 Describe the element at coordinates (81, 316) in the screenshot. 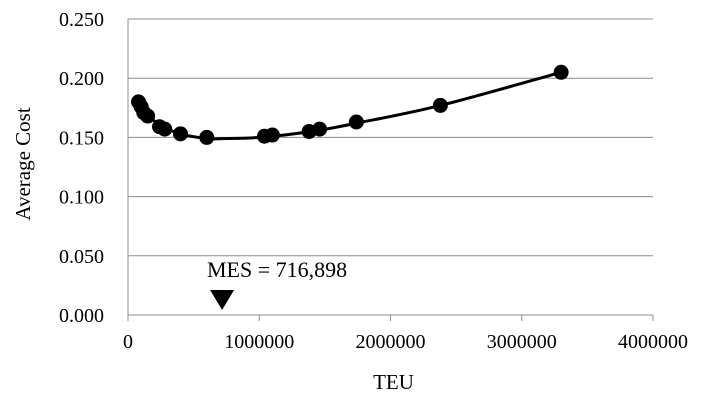

I see `y-tick-label: 0.000` at that location.